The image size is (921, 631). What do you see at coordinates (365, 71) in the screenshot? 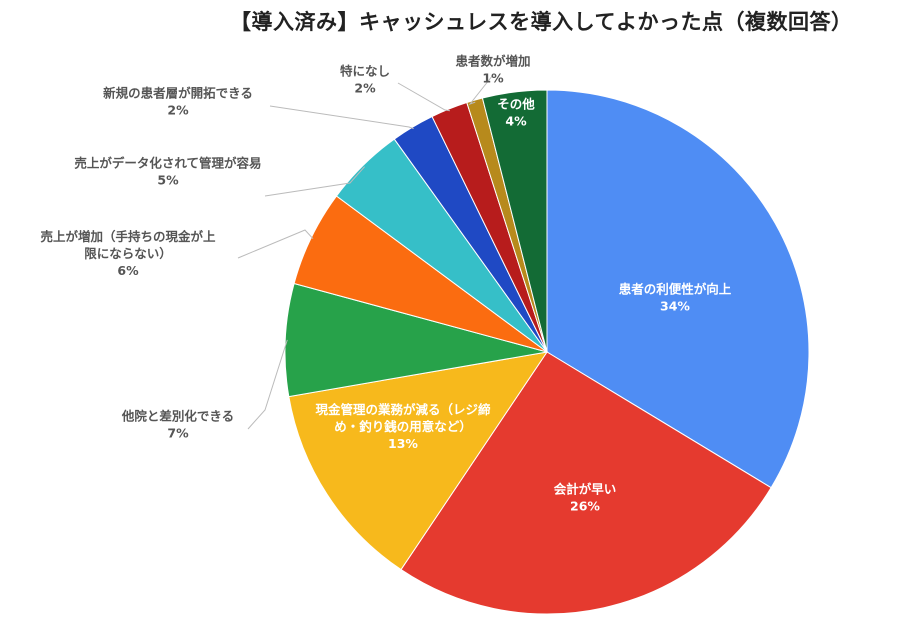
I see `slice-label-8: 特になし` at bounding box center [365, 71].